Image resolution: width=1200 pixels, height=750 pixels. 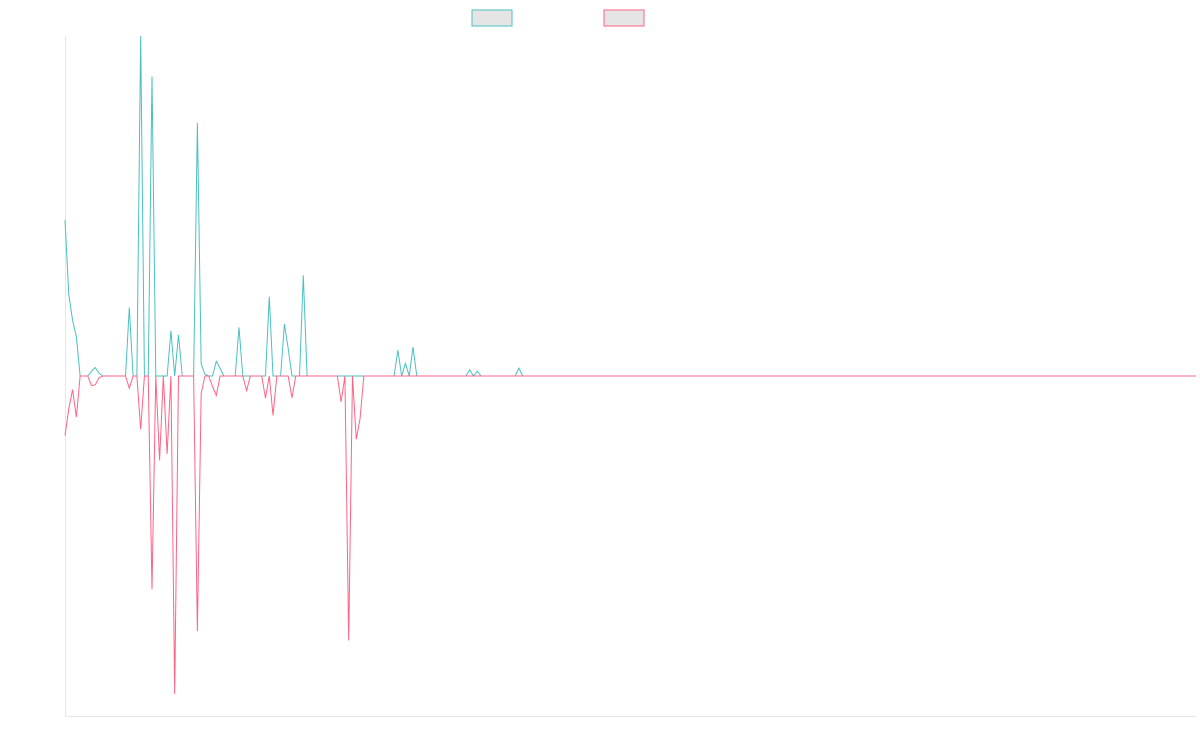 What do you see at coordinates (624, 18) in the screenshot?
I see `legend-swatch-series-b` at bounding box center [624, 18].